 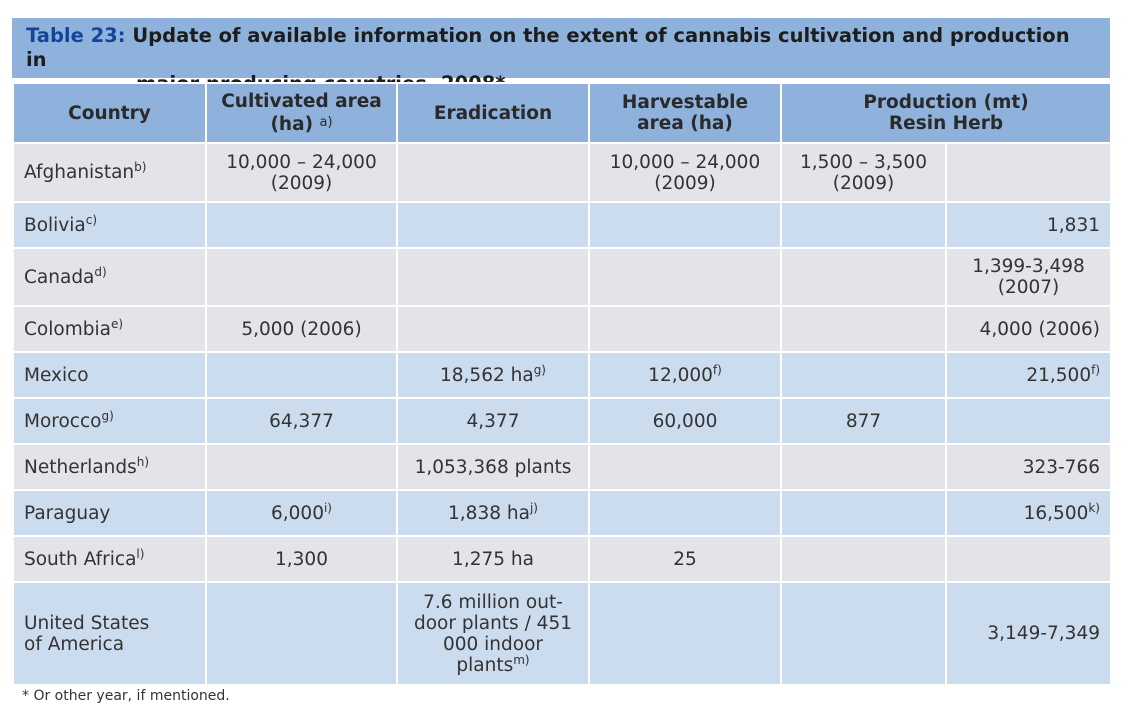 What do you see at coordinates (863, 421) in the screenshot?
I see `cell-resin: 877` at bounding box center [863, 421].